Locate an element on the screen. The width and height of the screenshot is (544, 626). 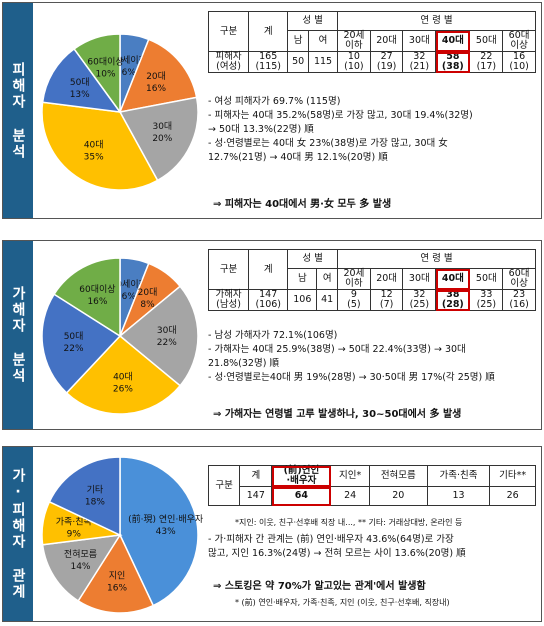
slice-label: 가족·친족 is located at coordinates (74, 522).